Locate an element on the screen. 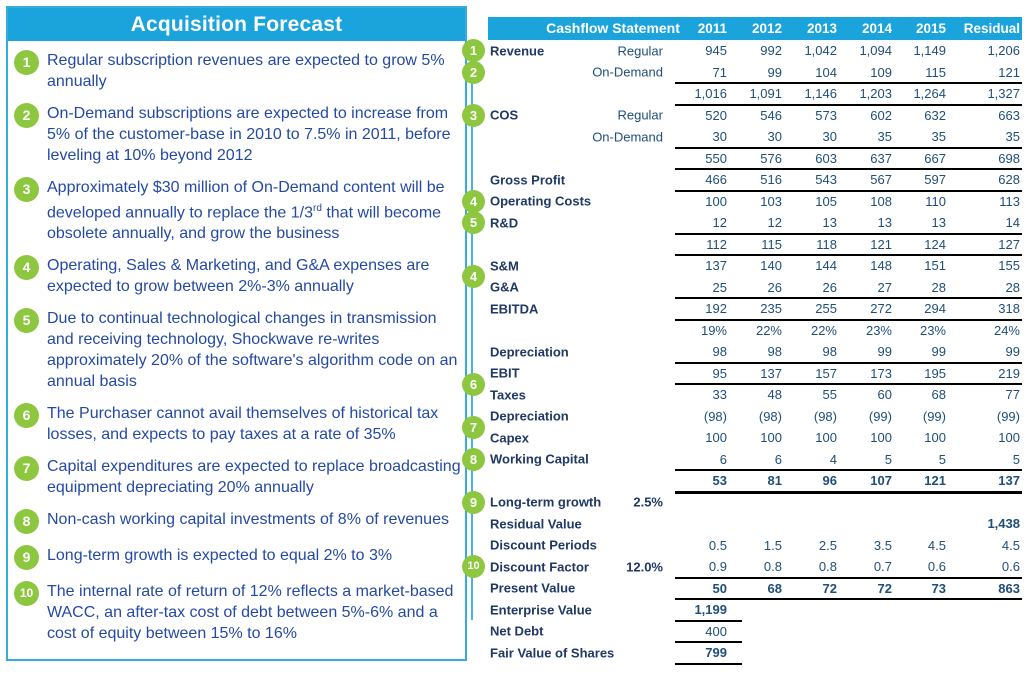  row-label: Discount Factor is located at coordinates (539, 567).